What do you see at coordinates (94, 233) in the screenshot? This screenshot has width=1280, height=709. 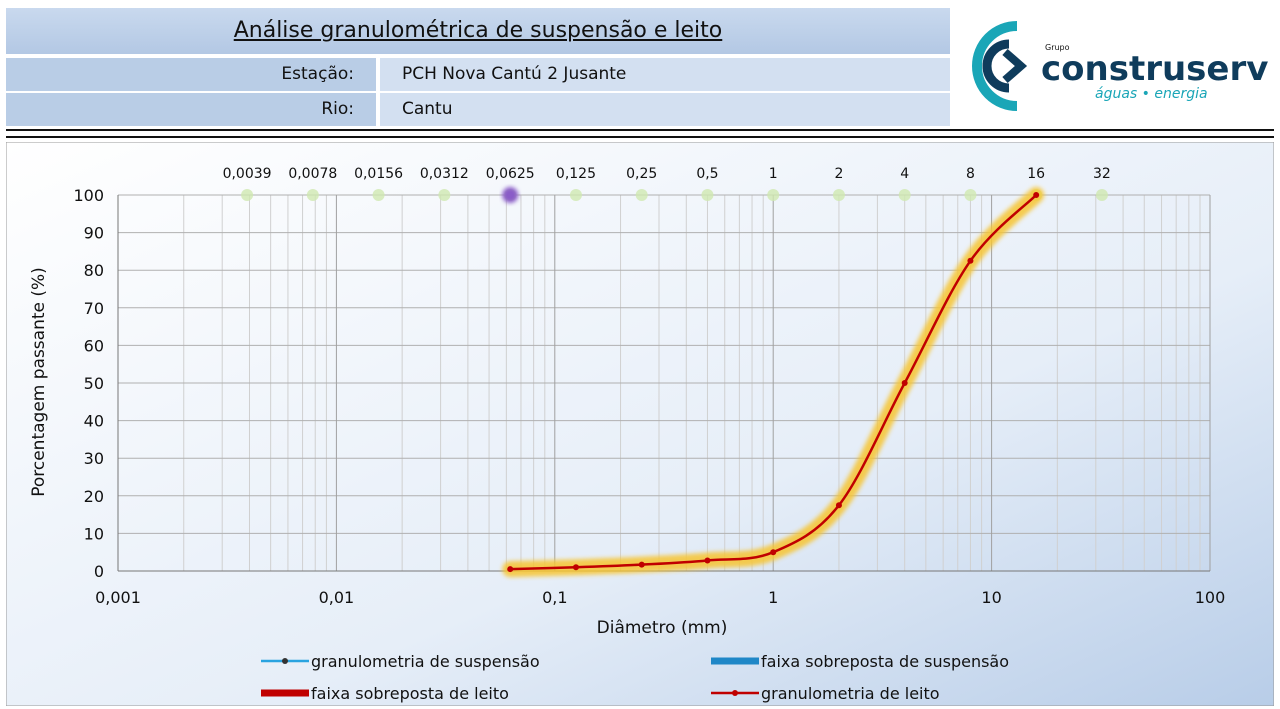 I see `y-tick-label: 90` at bounding box center [94, 233].